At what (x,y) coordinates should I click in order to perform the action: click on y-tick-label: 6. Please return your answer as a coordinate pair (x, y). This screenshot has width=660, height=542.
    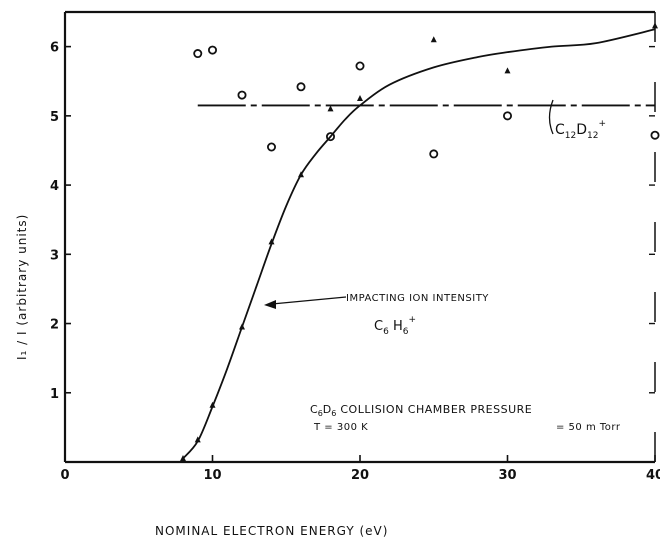
    Looking at the image, I should click on (54, 48).